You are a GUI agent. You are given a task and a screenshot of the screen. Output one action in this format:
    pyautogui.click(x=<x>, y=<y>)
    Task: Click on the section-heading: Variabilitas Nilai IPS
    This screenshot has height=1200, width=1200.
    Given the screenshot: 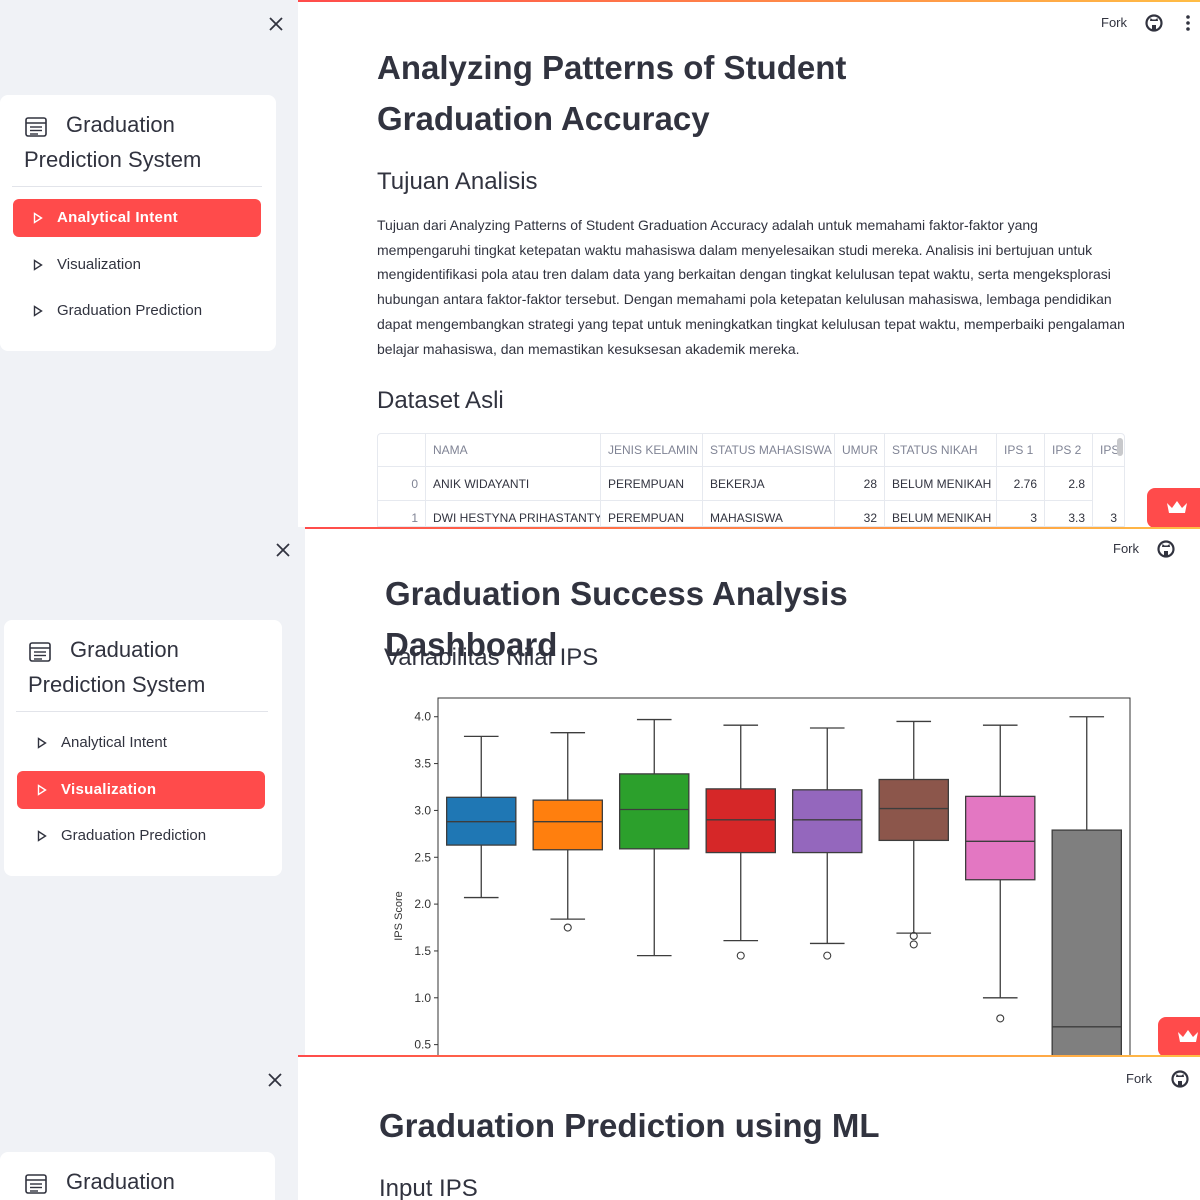 What is the action you would take?
    pyautogui.click(x=491, y=657)
    